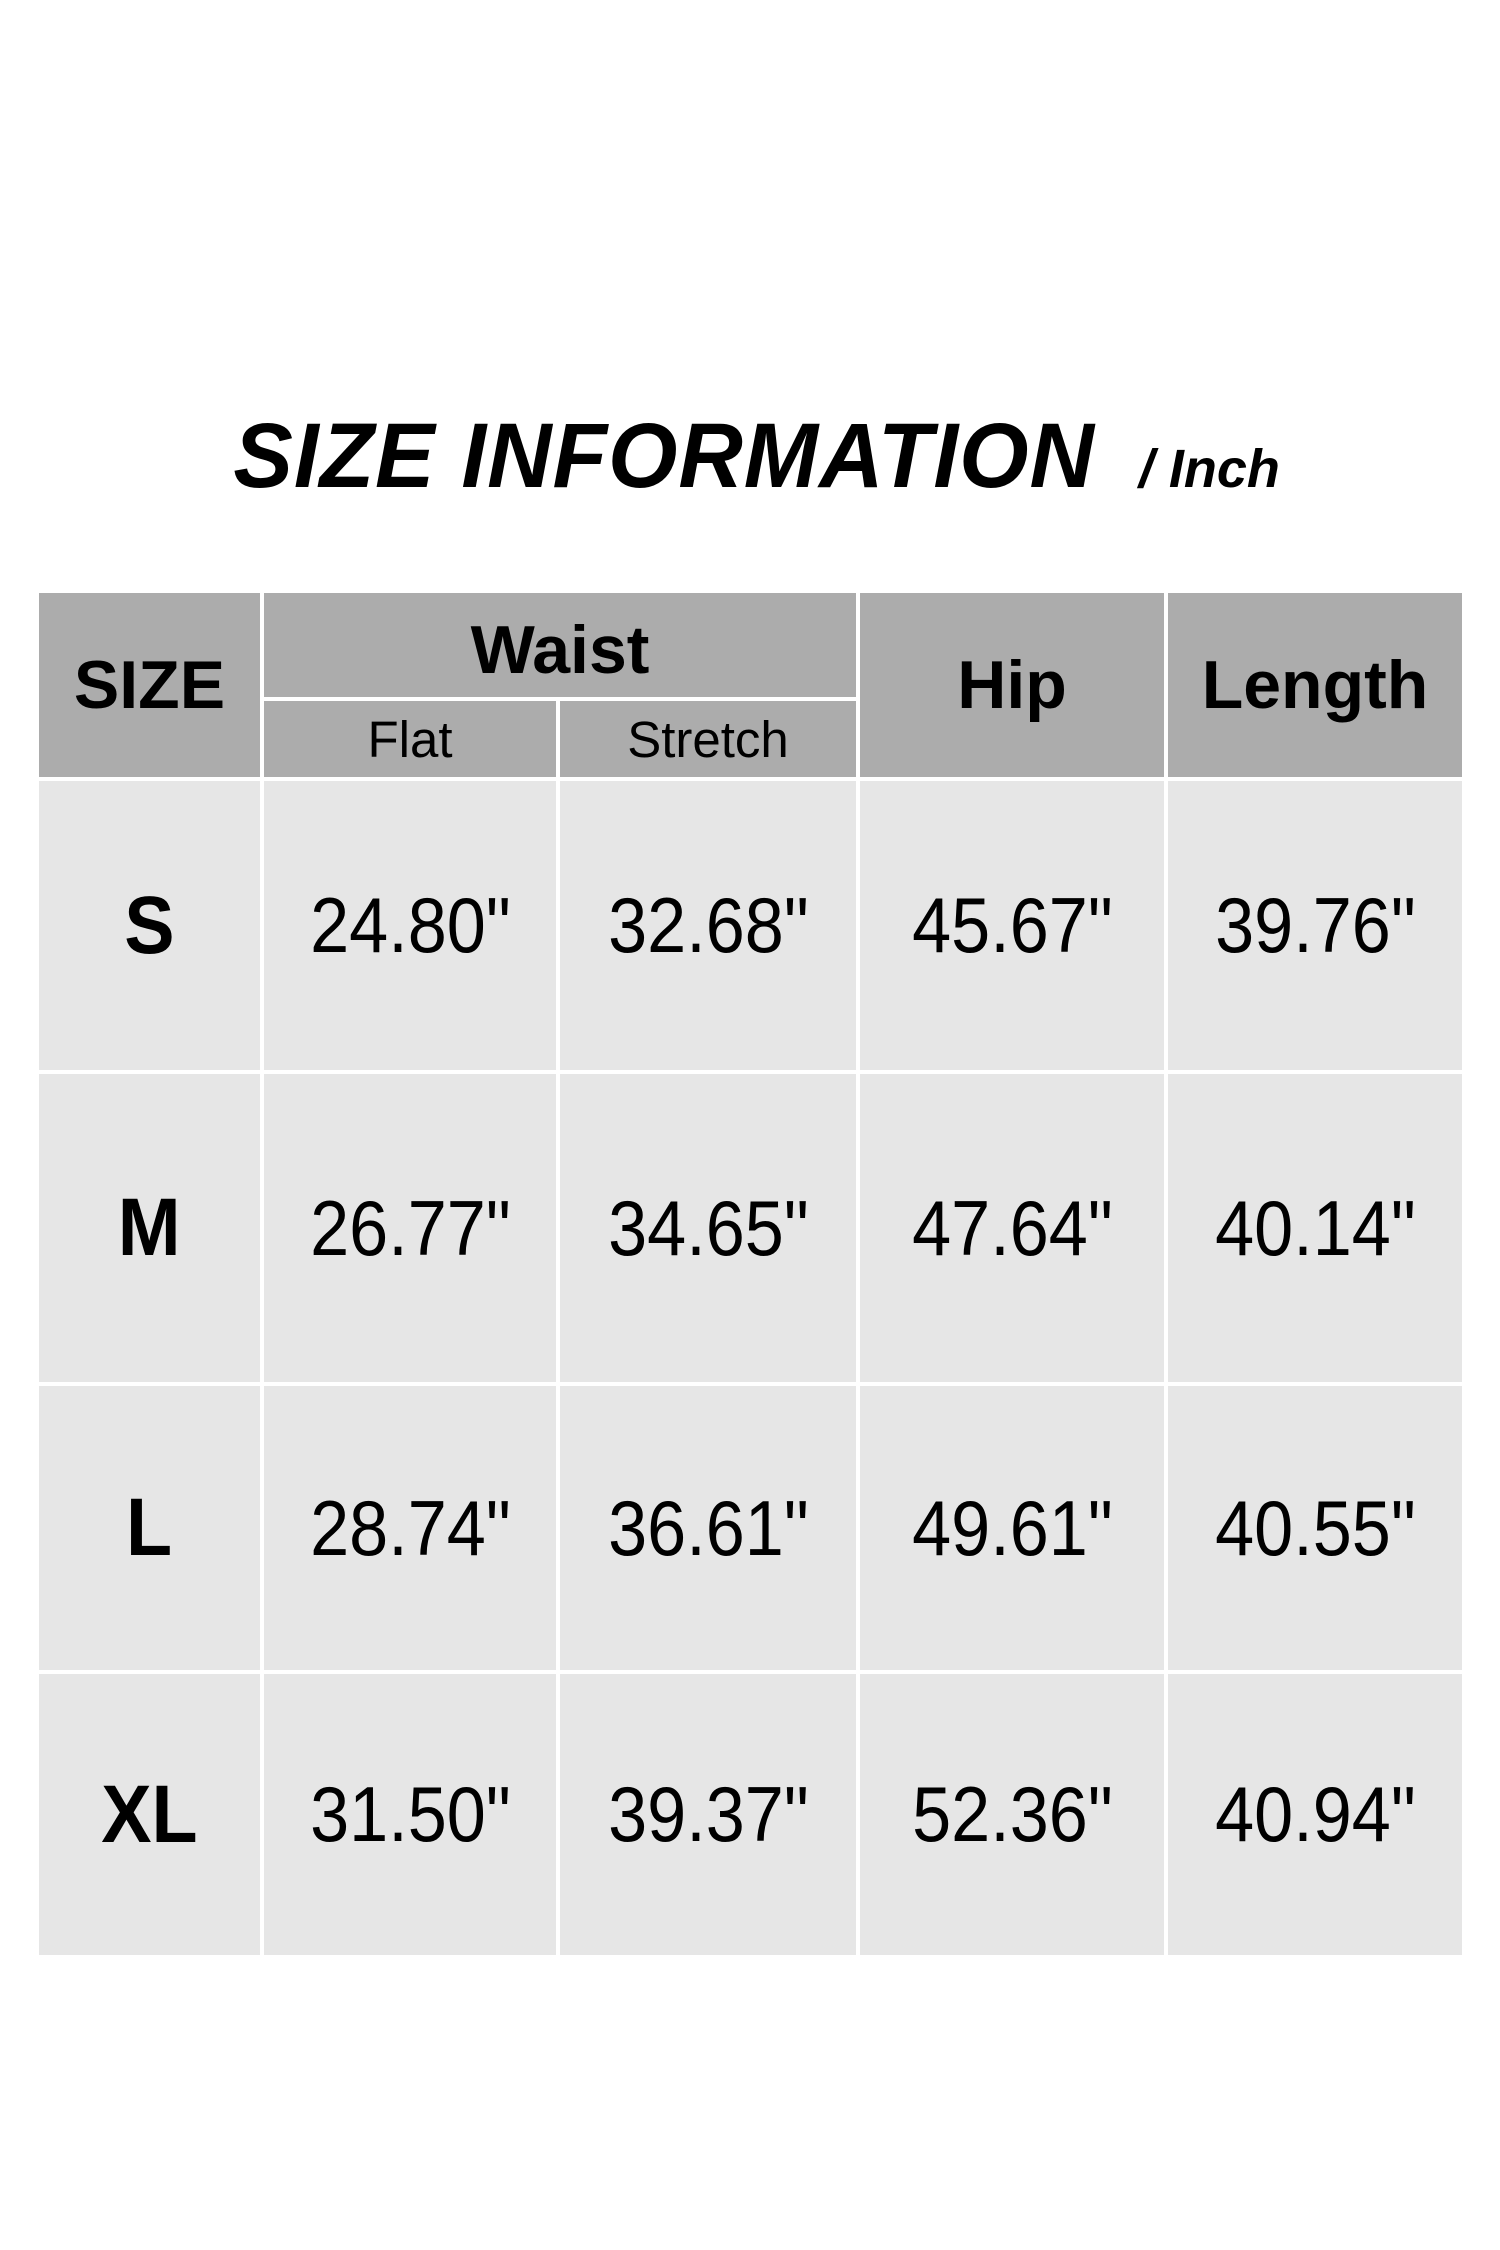 The height and width of the screenshot is (2250, 1500). I want to click on row-m-length-value: 40.14", so click(1315, 1227).